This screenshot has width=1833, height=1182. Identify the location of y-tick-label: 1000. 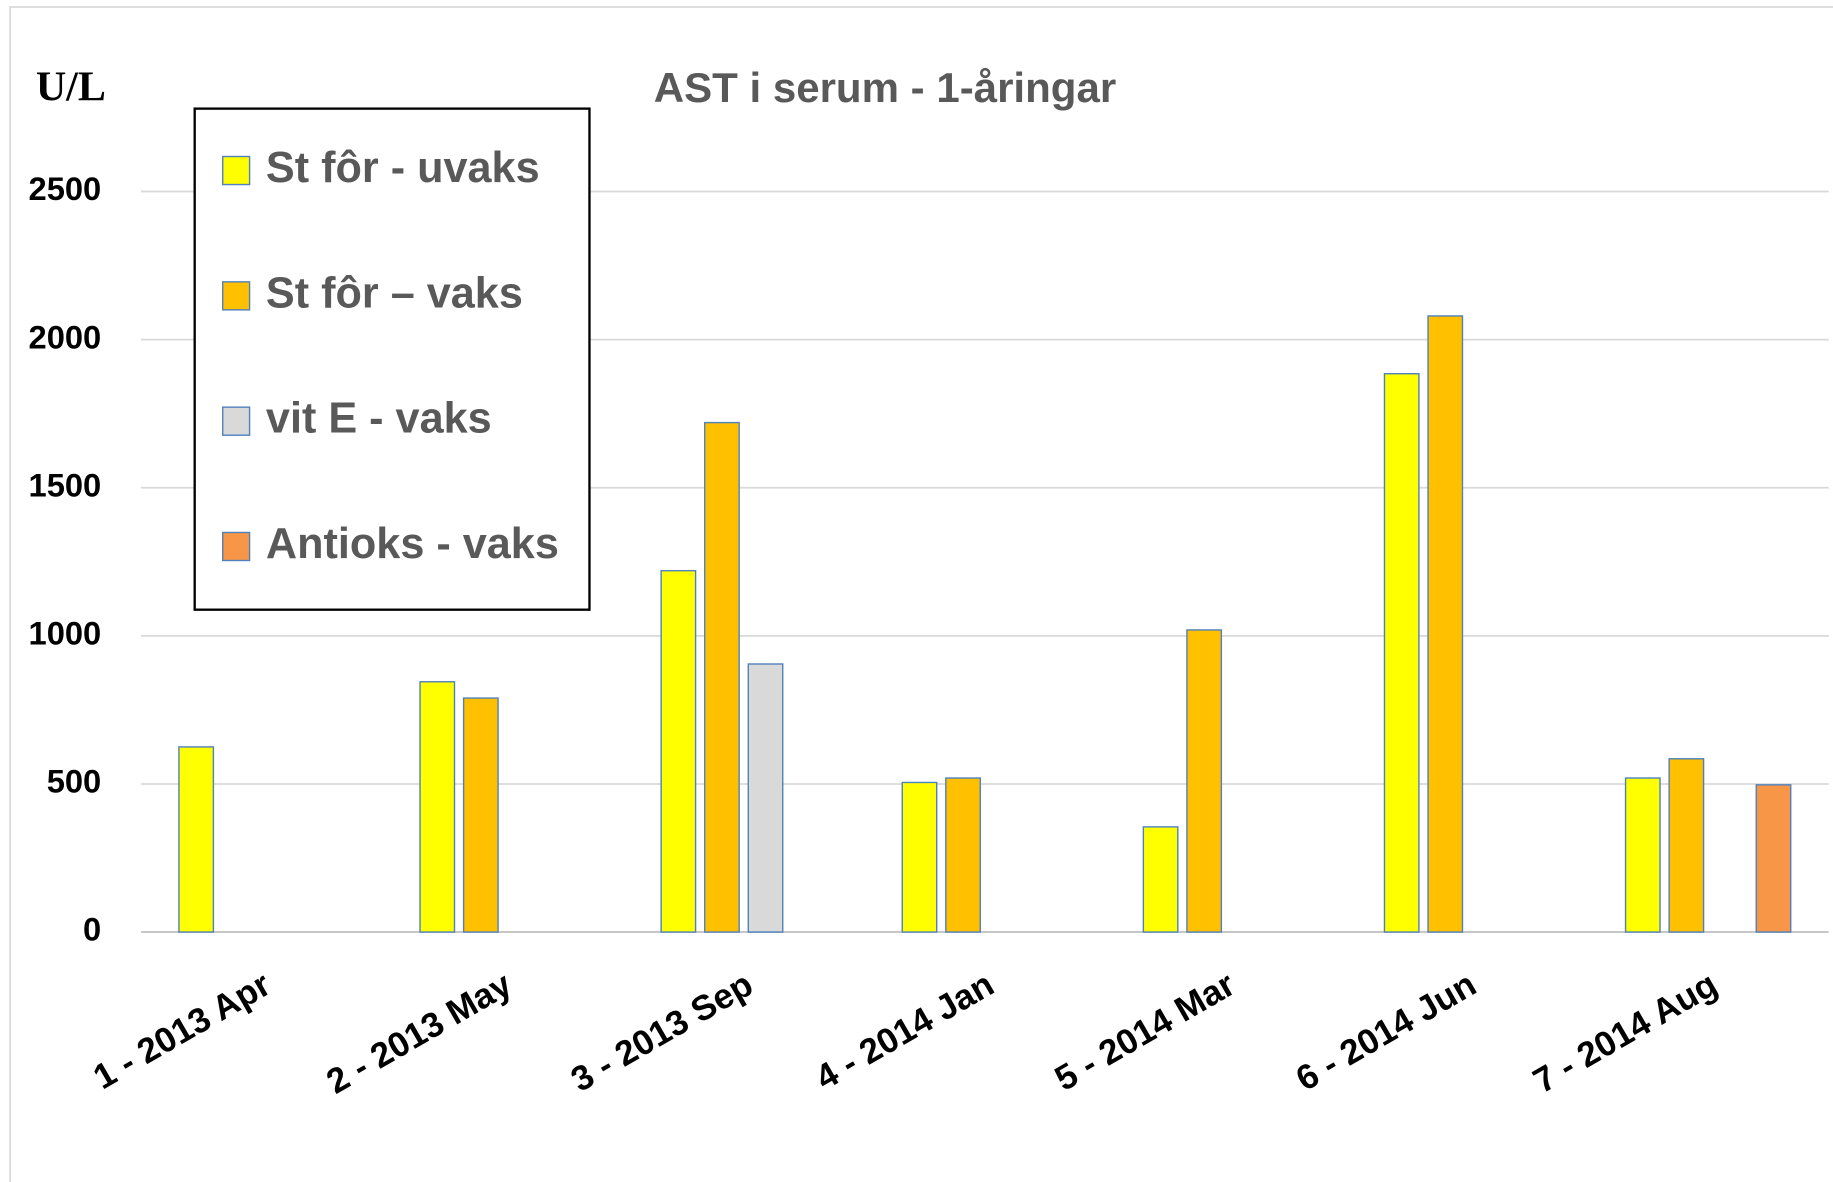
(65, 632).